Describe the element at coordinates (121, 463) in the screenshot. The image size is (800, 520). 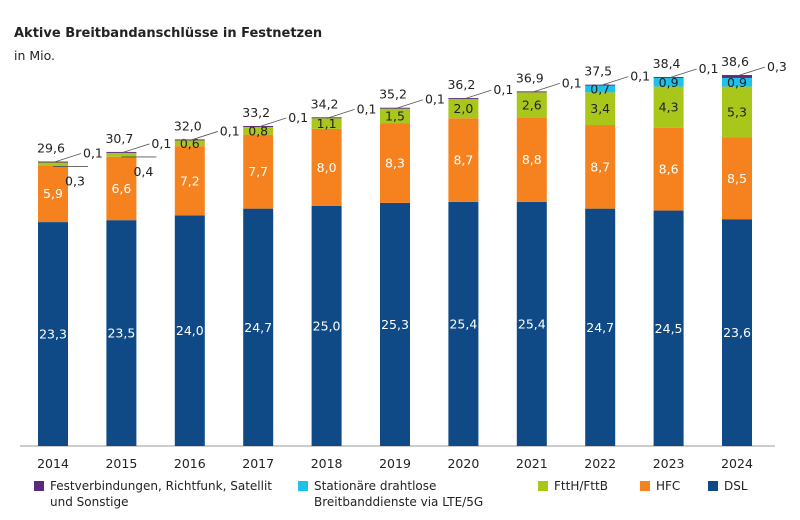
I see `x-tick-label: 2015` at that location.